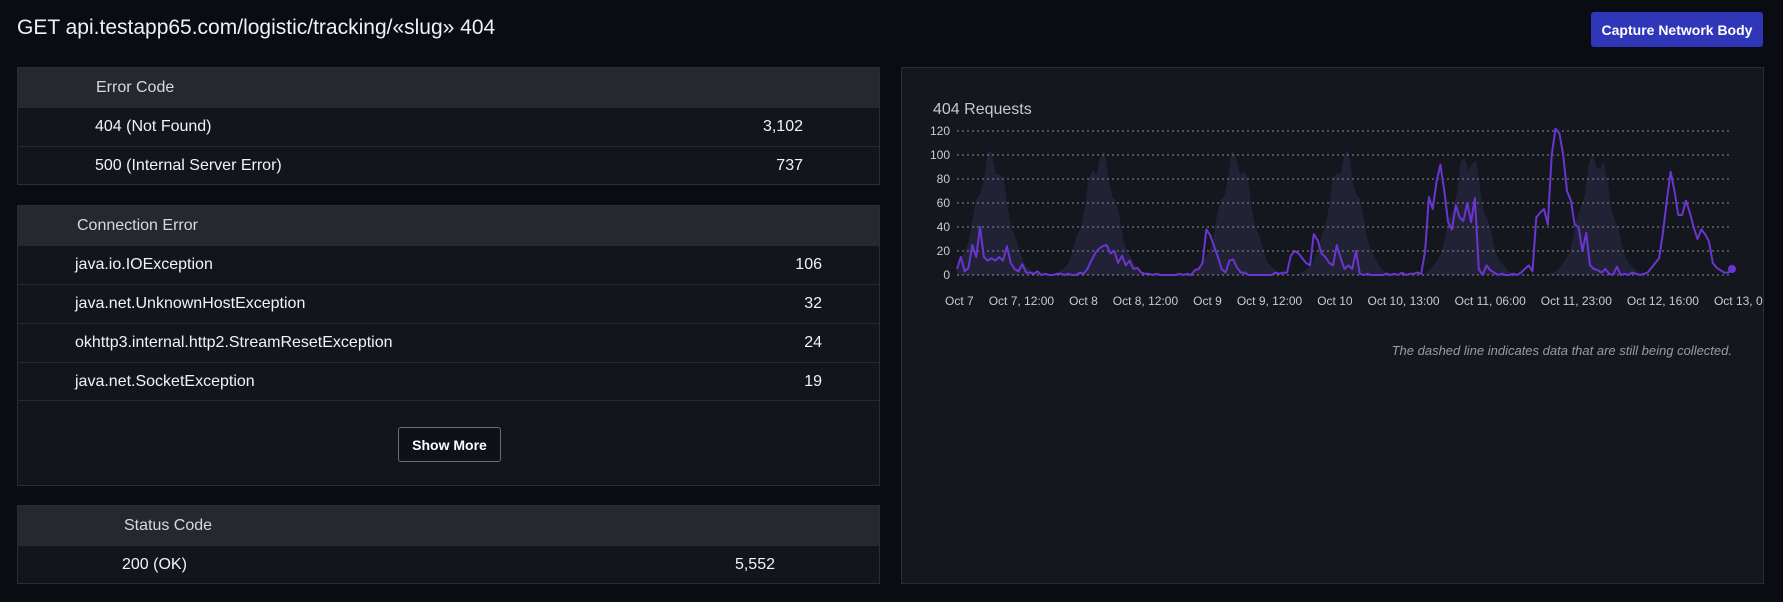 The width and height of the screenshot is (1783, 602). I want to click on y-tick-label: 100, so click(940, 155).